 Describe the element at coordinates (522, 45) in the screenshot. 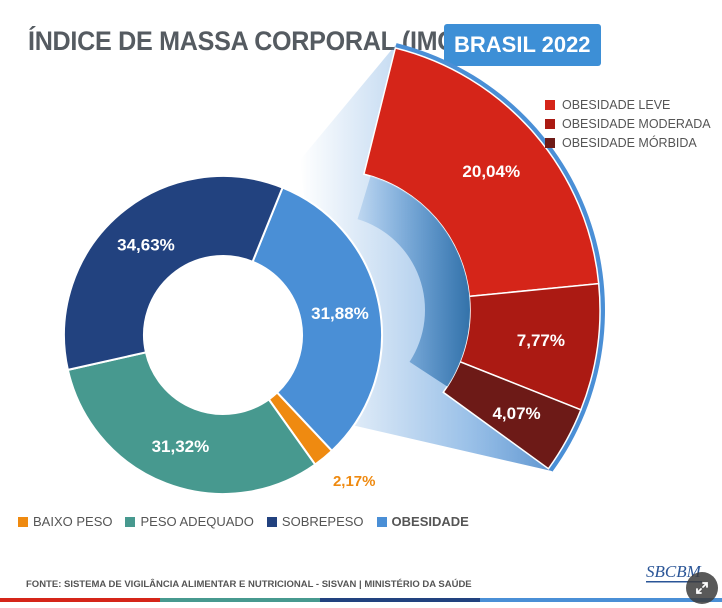

I see `year-badge: BRASIL 2022` at that location.